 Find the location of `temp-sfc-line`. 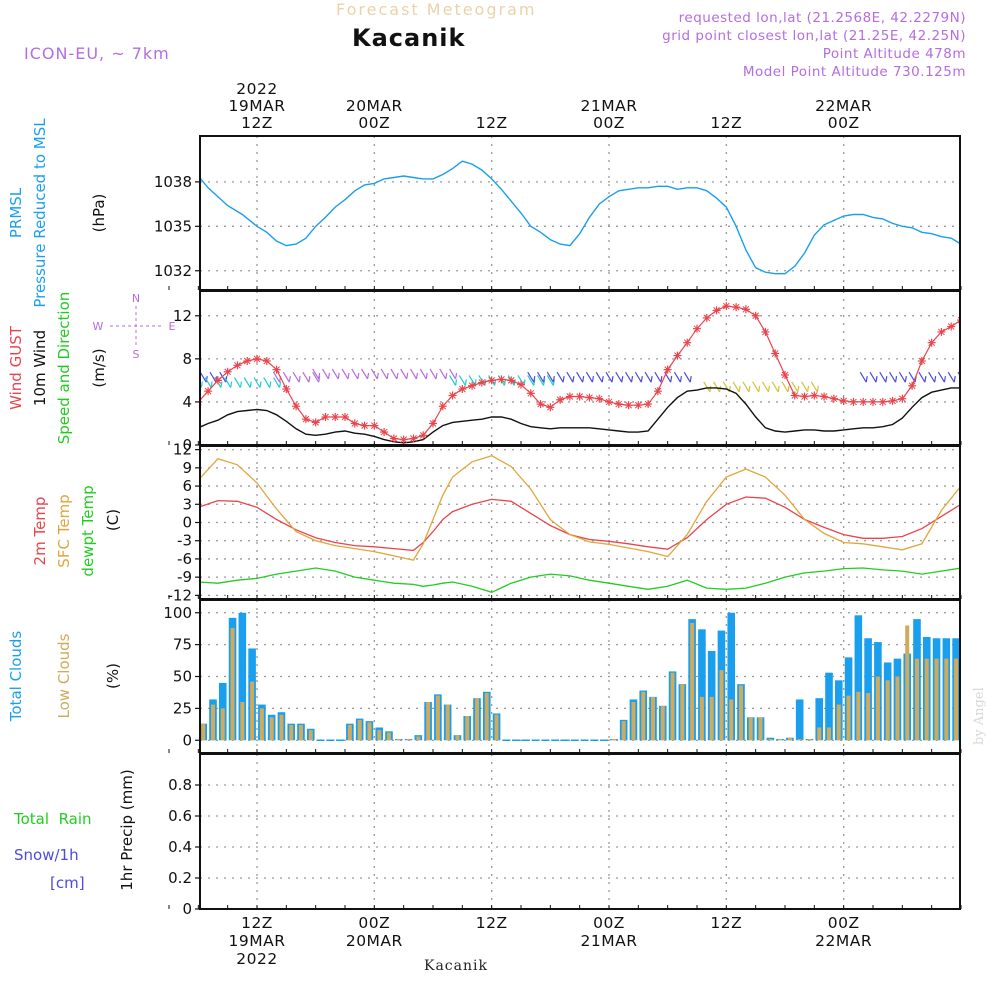

temp-sfc-line is located at coordinates (580, 507).